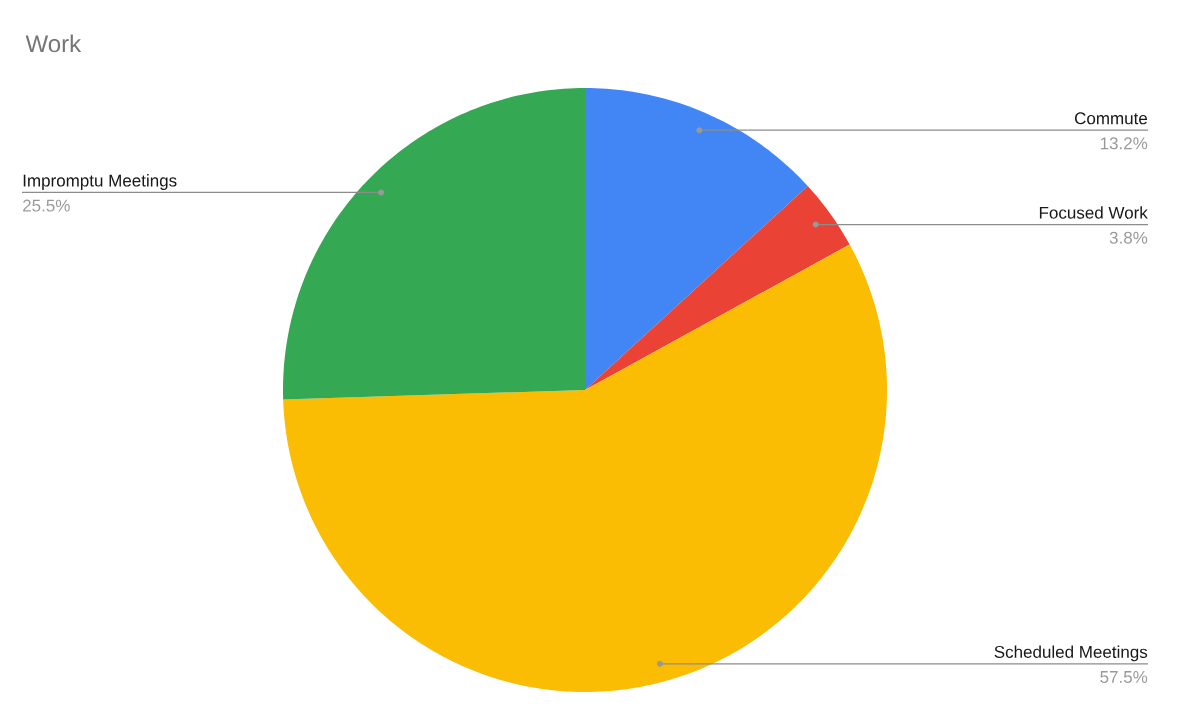 Image resolution: width=1180 pixels, height=722 pixels. I want to click on slice-label: Scheduled Meetings, so click(1071, 653).